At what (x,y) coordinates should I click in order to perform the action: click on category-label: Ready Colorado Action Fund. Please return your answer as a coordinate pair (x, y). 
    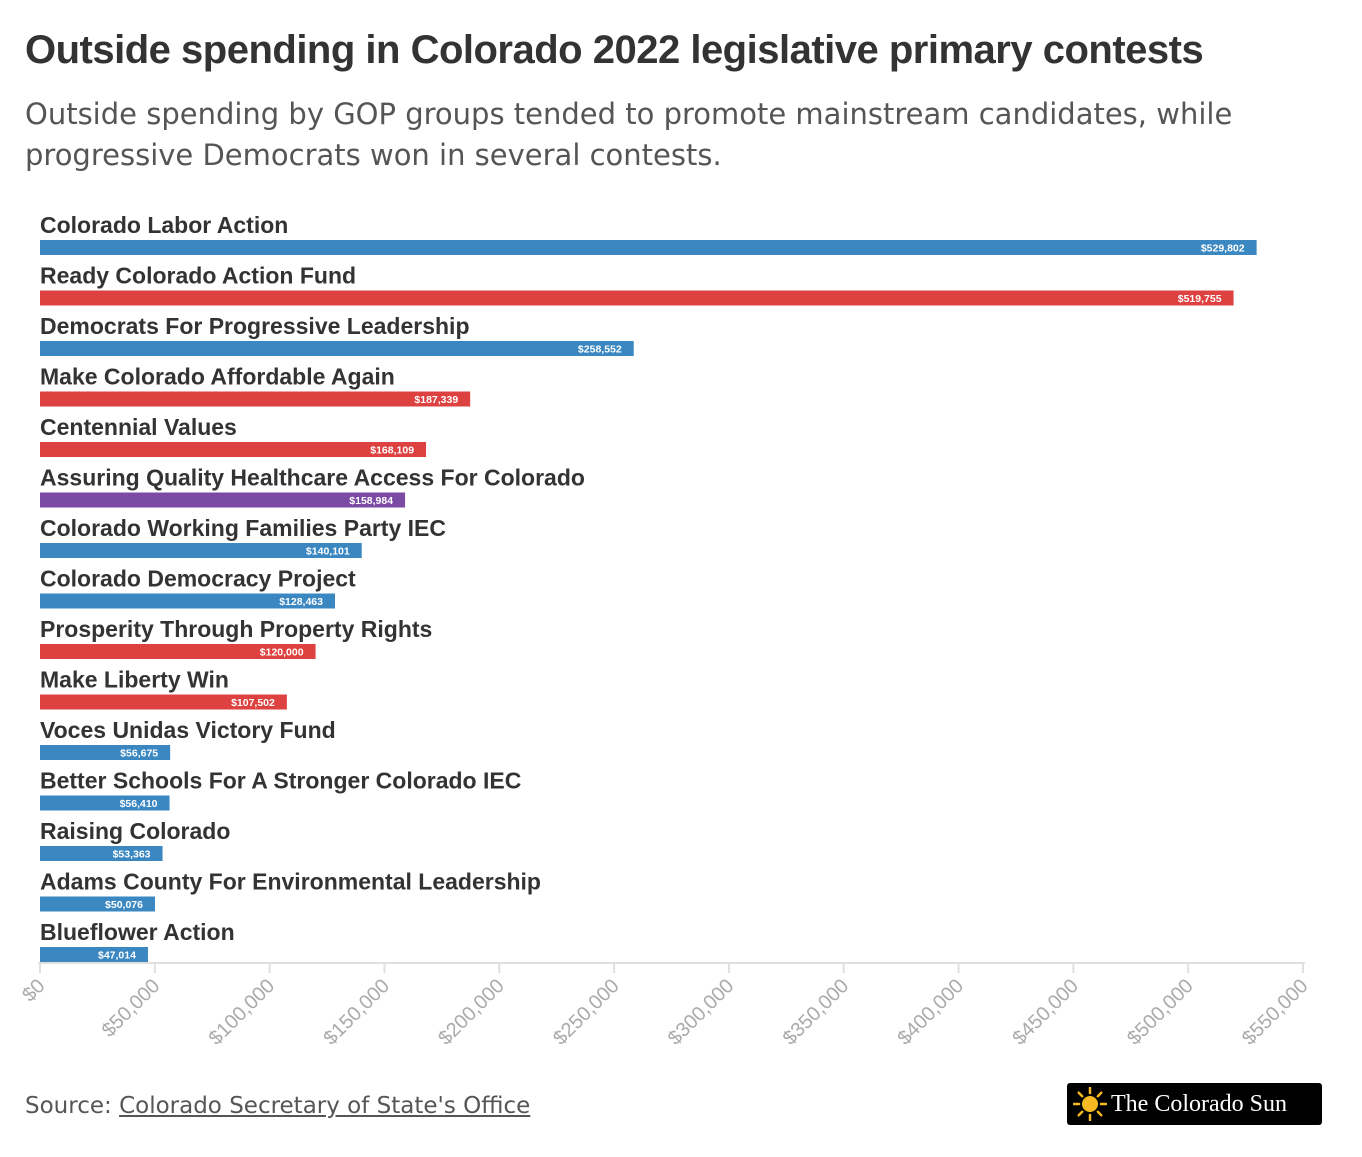
    Looking at the image, I should click on (198, 276).